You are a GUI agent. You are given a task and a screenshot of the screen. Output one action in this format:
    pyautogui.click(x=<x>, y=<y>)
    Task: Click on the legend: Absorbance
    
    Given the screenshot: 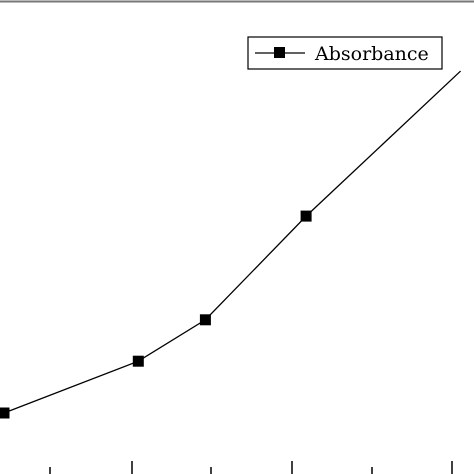 What is the action you would take?
    pyautogui.click(x=345, y=53)
    